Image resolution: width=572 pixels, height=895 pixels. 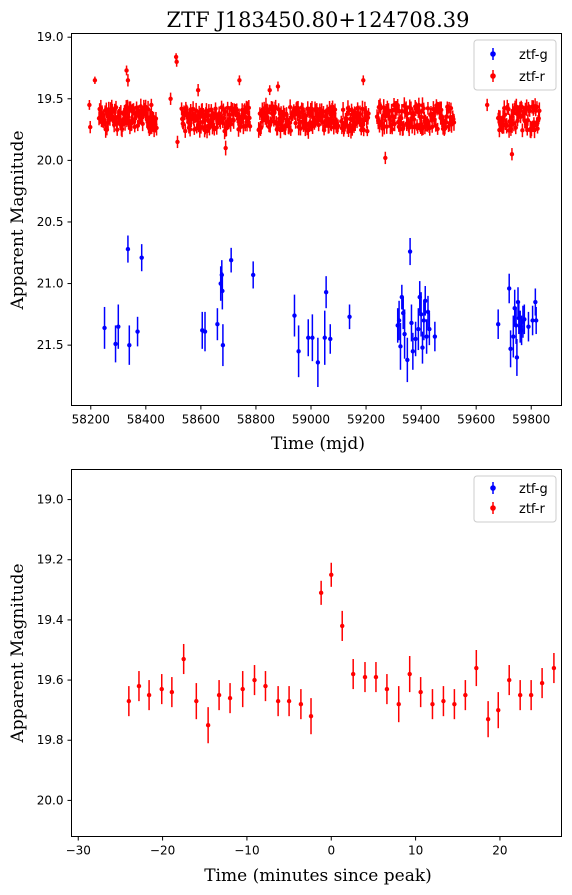 I want to click on bottom-ytick-label: 19.4, so click(x=50, y=620).